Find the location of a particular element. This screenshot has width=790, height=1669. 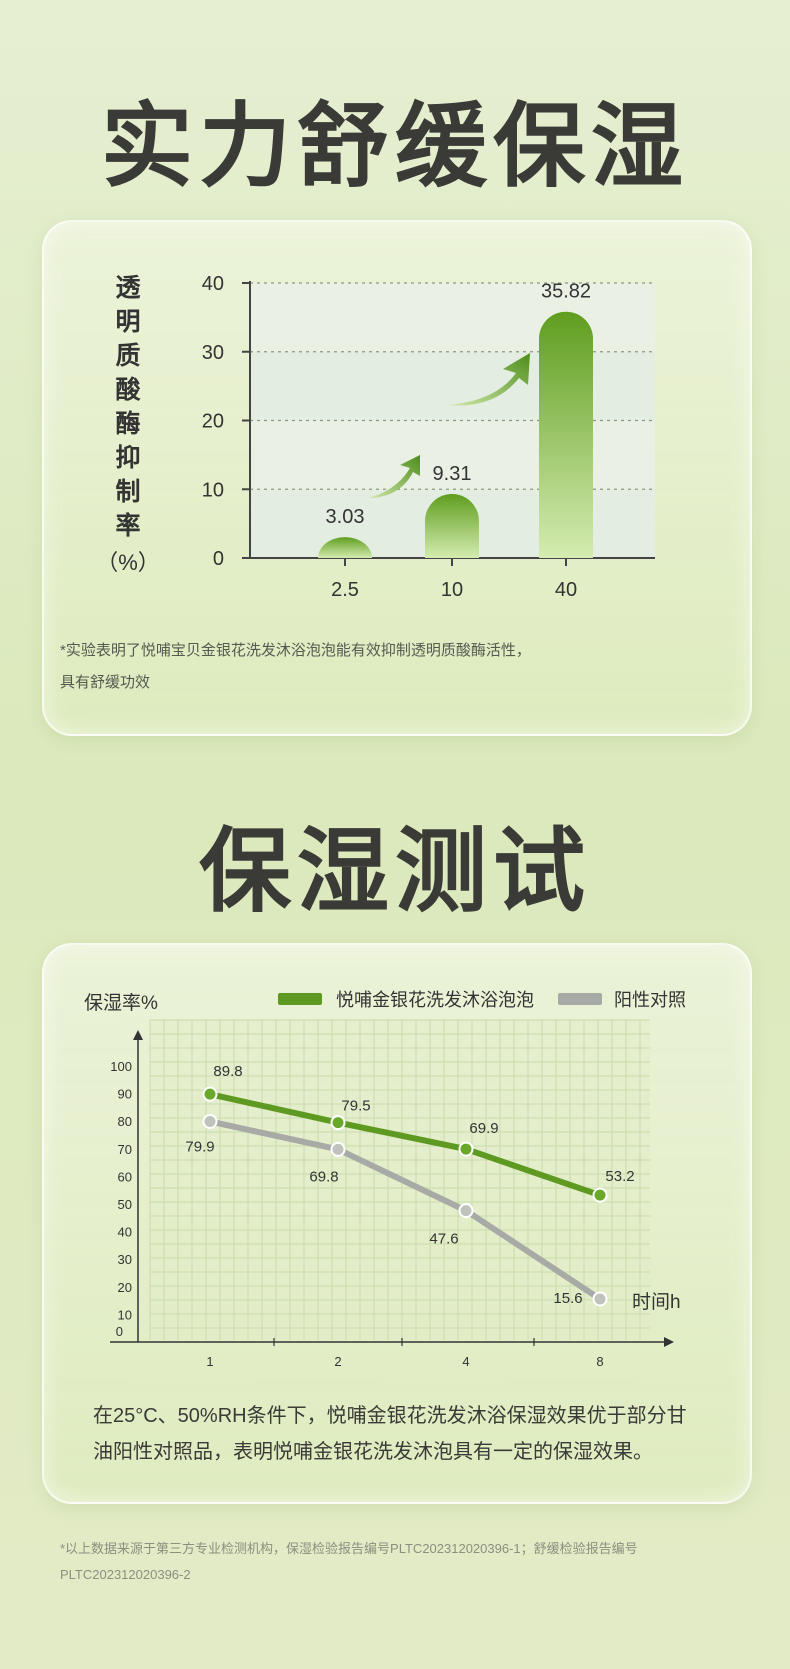

y-axis-label-char: 率 is located at coordinates (127, 525).